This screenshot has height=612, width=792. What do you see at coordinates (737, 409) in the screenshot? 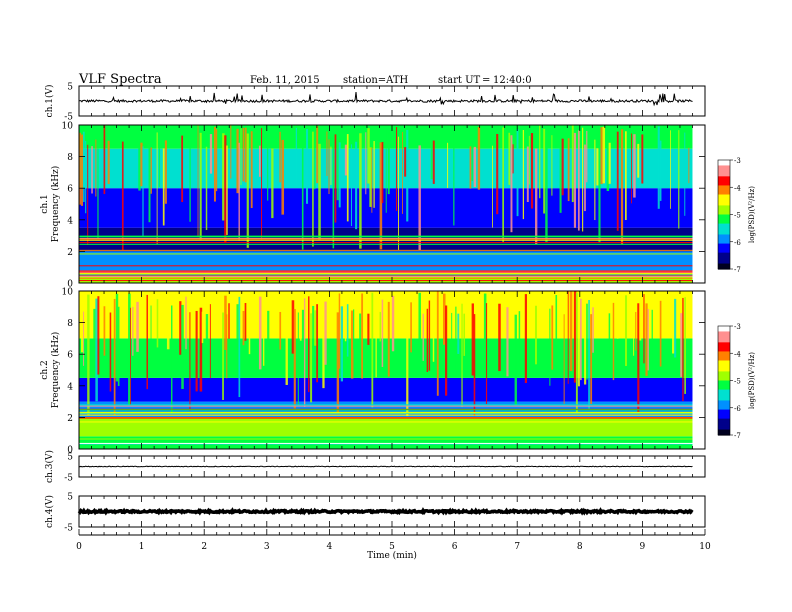
I see `colorbar-tick-label: -6` at bounding box center [737, 409].